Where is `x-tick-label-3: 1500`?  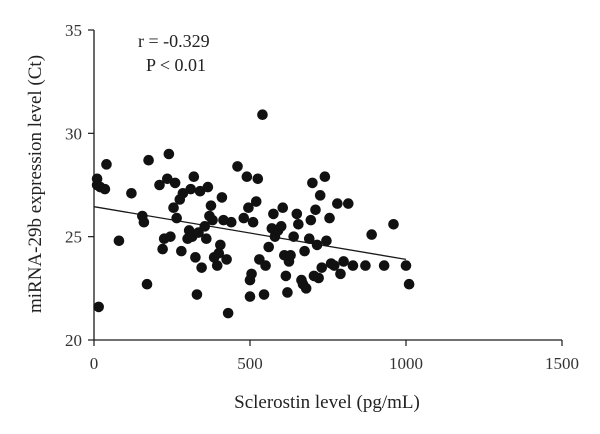 x-tick-label-3: 1500 is located at coordinates (562, 363).